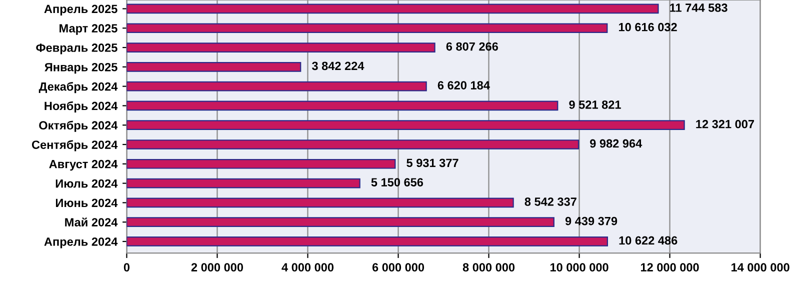 The height and width of the screenshot is (286, 802). What do you see at coordinates (398, 267) in the screenshot?
I see `x-tick-label: 6 000 000` at bounding box center [398, 267].